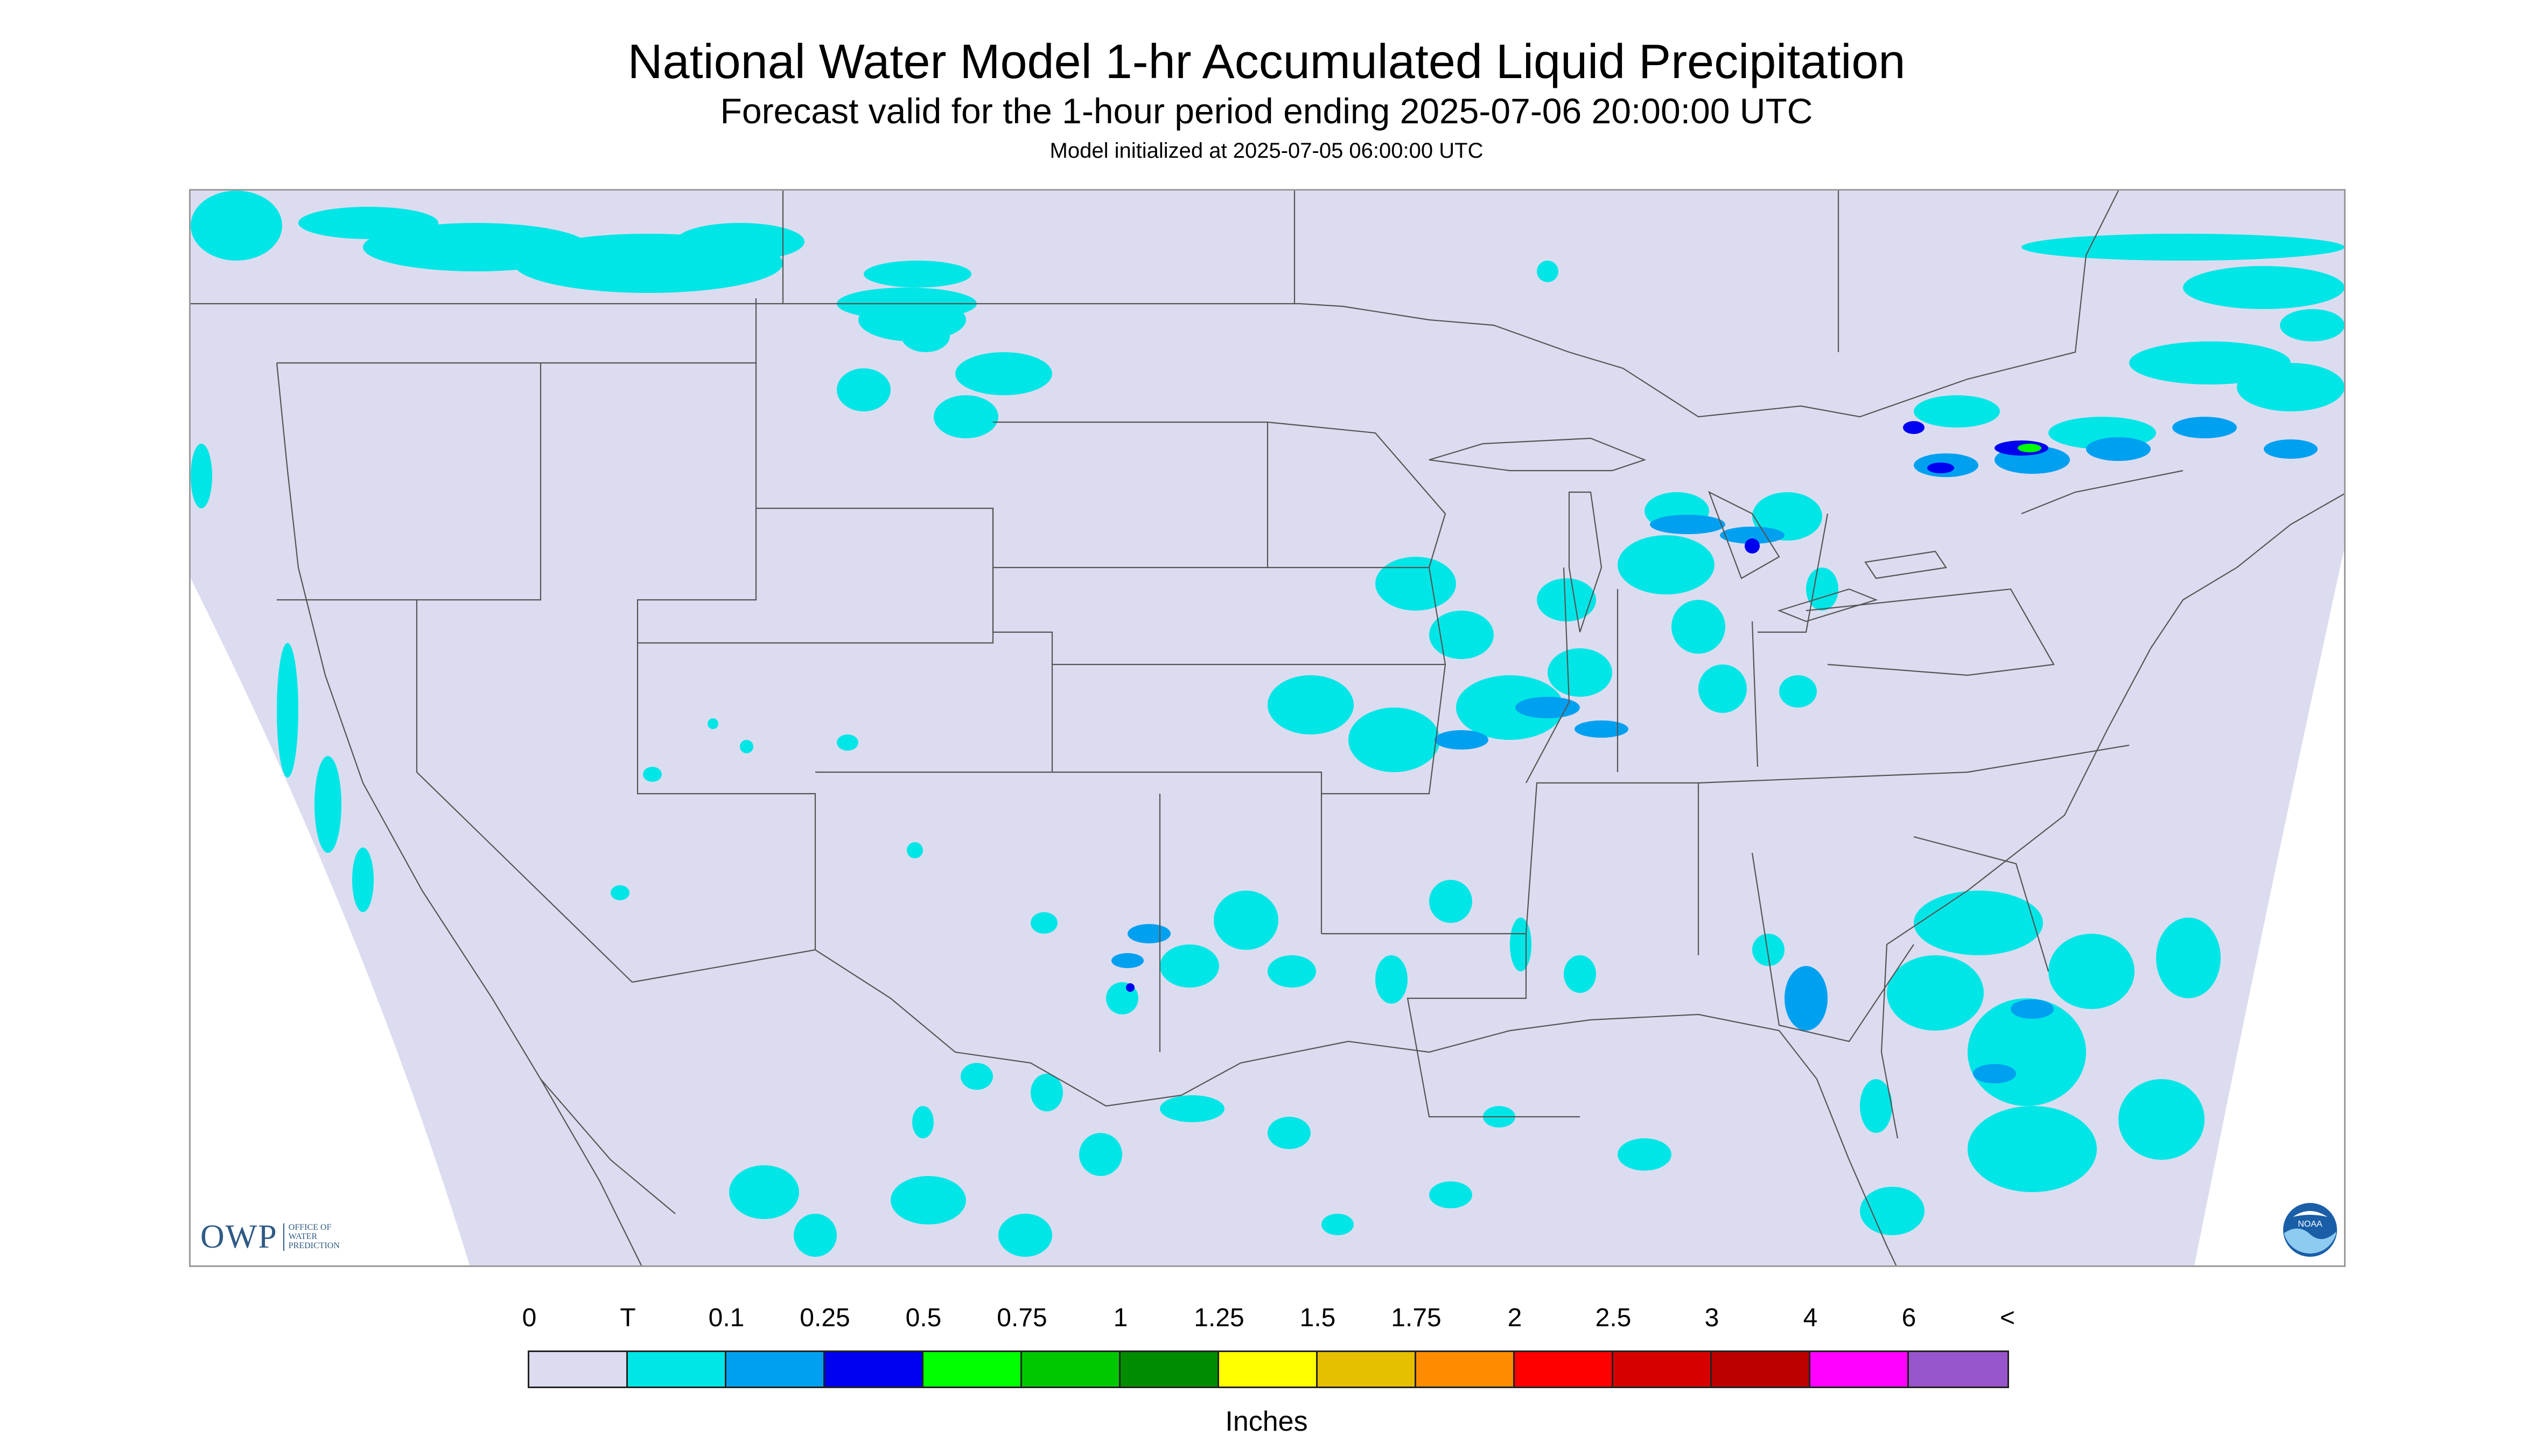 The image size is (2533, 1456). Describe the element at coordinates (1022, 1318) in the screenshot. I see `legend-tick-label: 0.75` at that location.